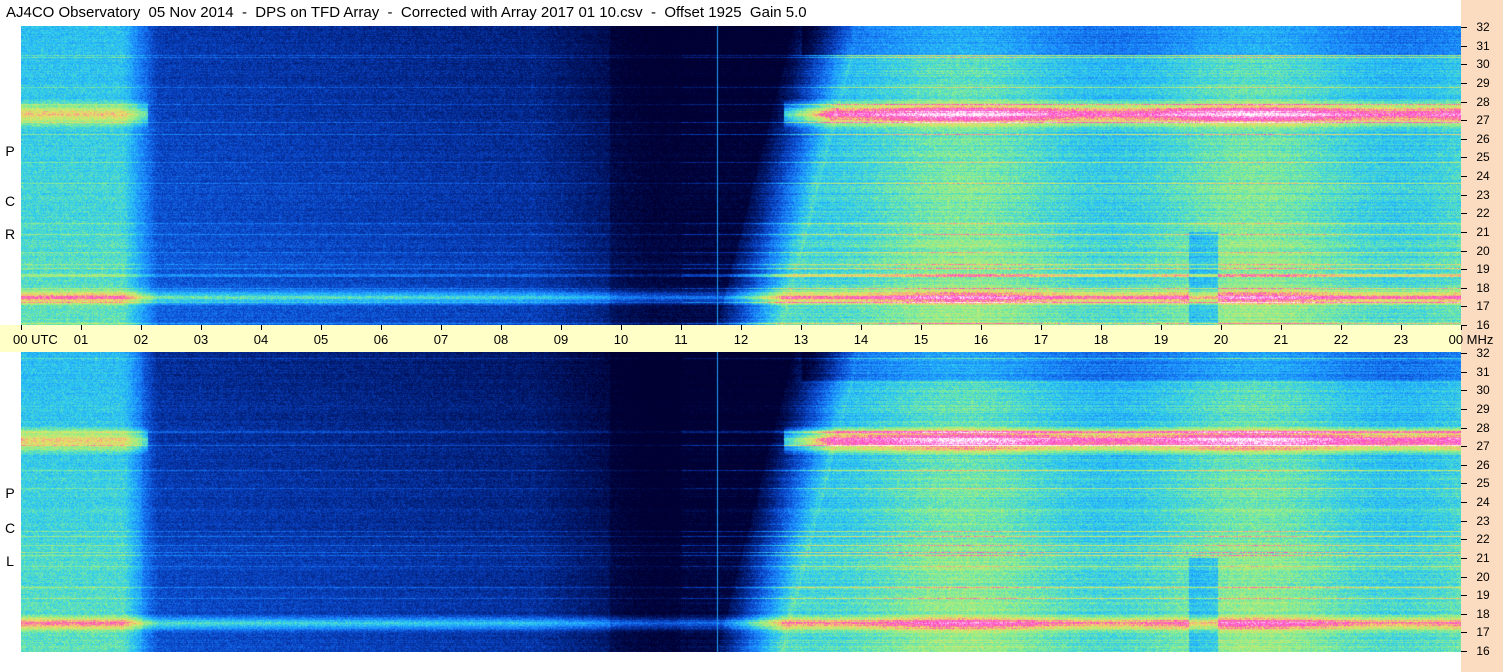  I want to click on rcp-letter-p: P, so click(10, 151).